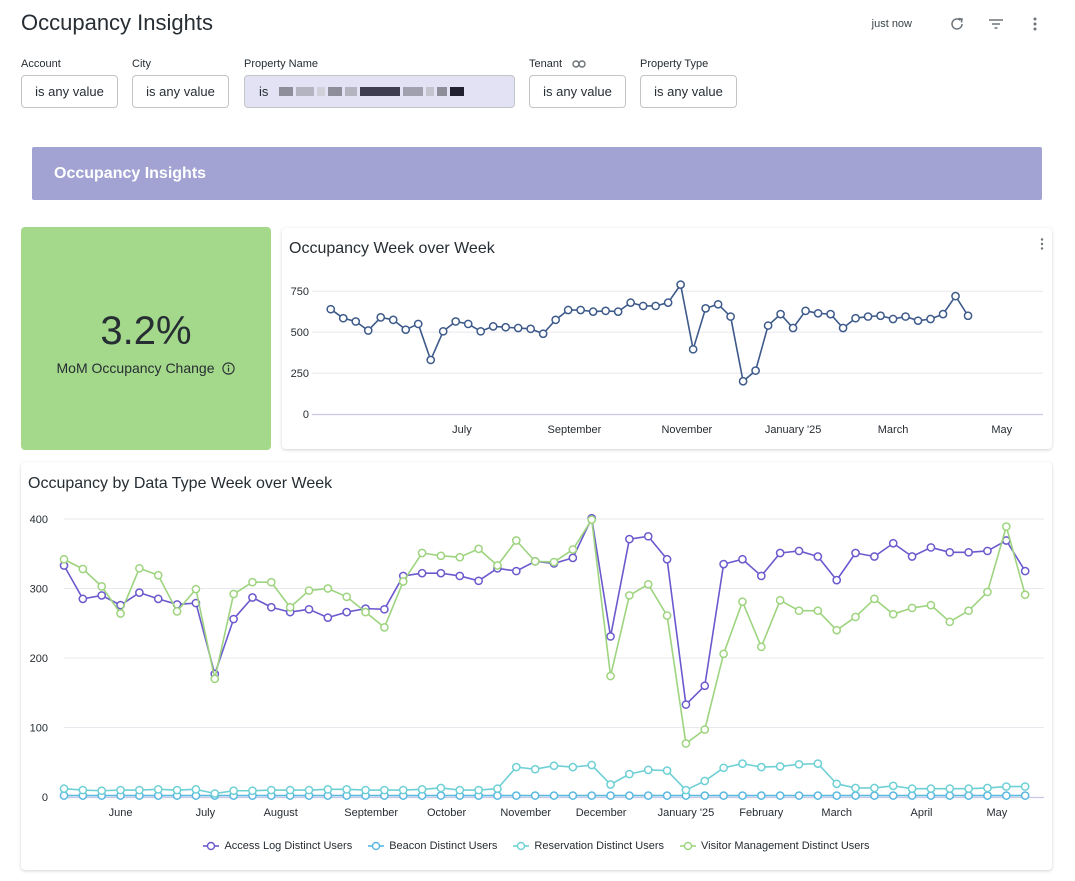 This screenshot has height=881, width=1075. Describe the element at coordinates (957, 24) in the screenshot. I see `refresh-icon` at that location.